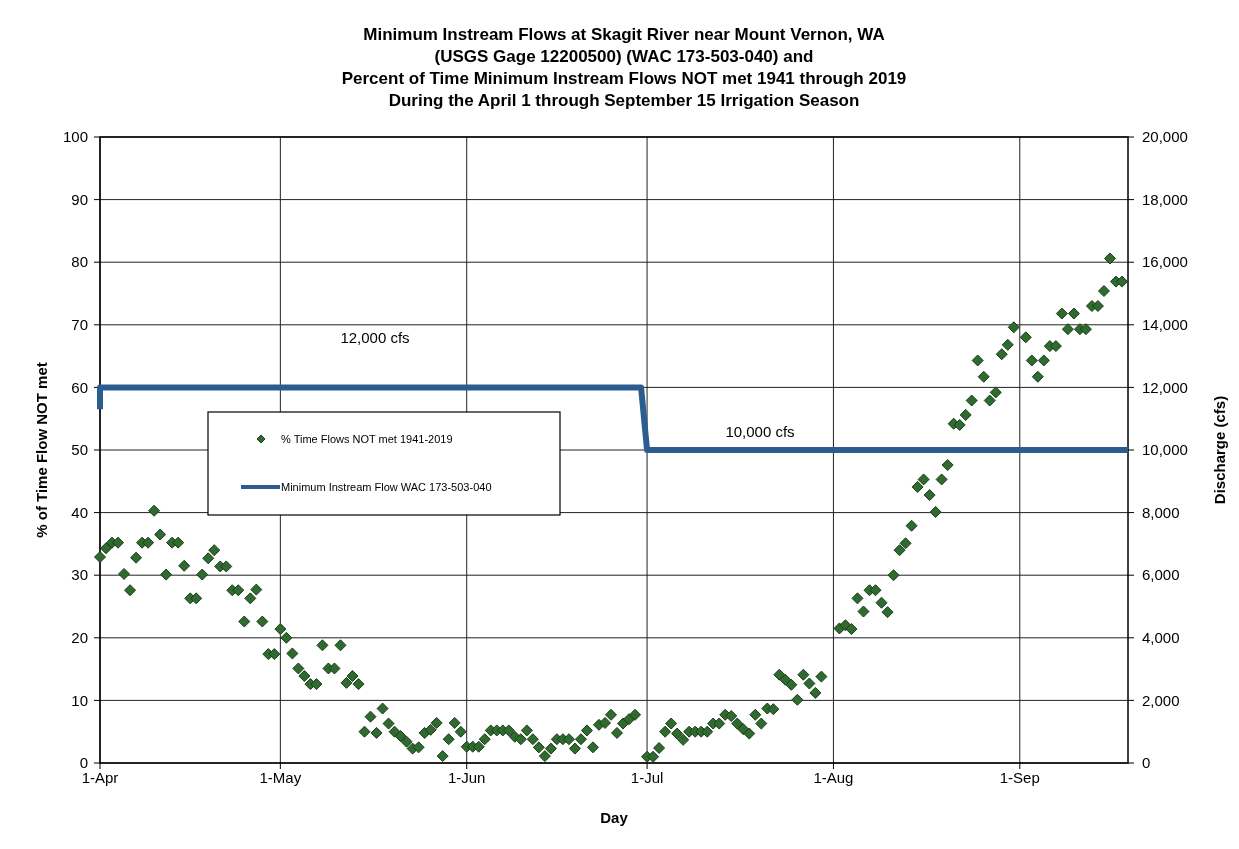  What do you see at coordinates (1161, 575) in the screenshot?
I see `y2-tick-label: 6,000` at bounding box center [1161, 575].